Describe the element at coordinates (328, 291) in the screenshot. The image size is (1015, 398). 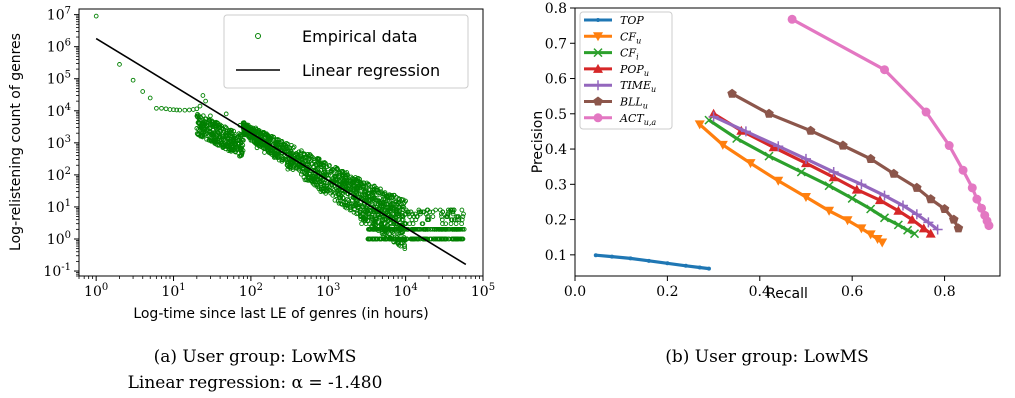
I see `plot-a-xtick-label: 103` at that location.